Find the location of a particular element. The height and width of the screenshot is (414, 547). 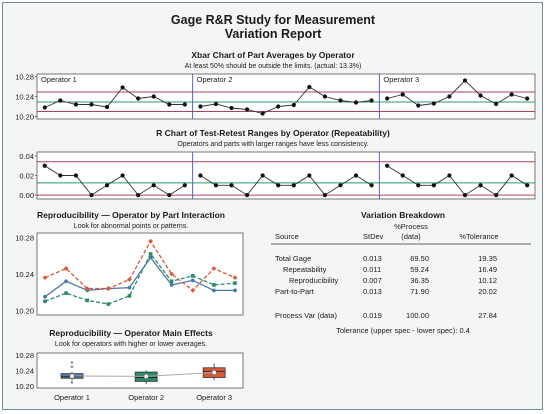

table-header: StDev is located at coordinates (373, 236).